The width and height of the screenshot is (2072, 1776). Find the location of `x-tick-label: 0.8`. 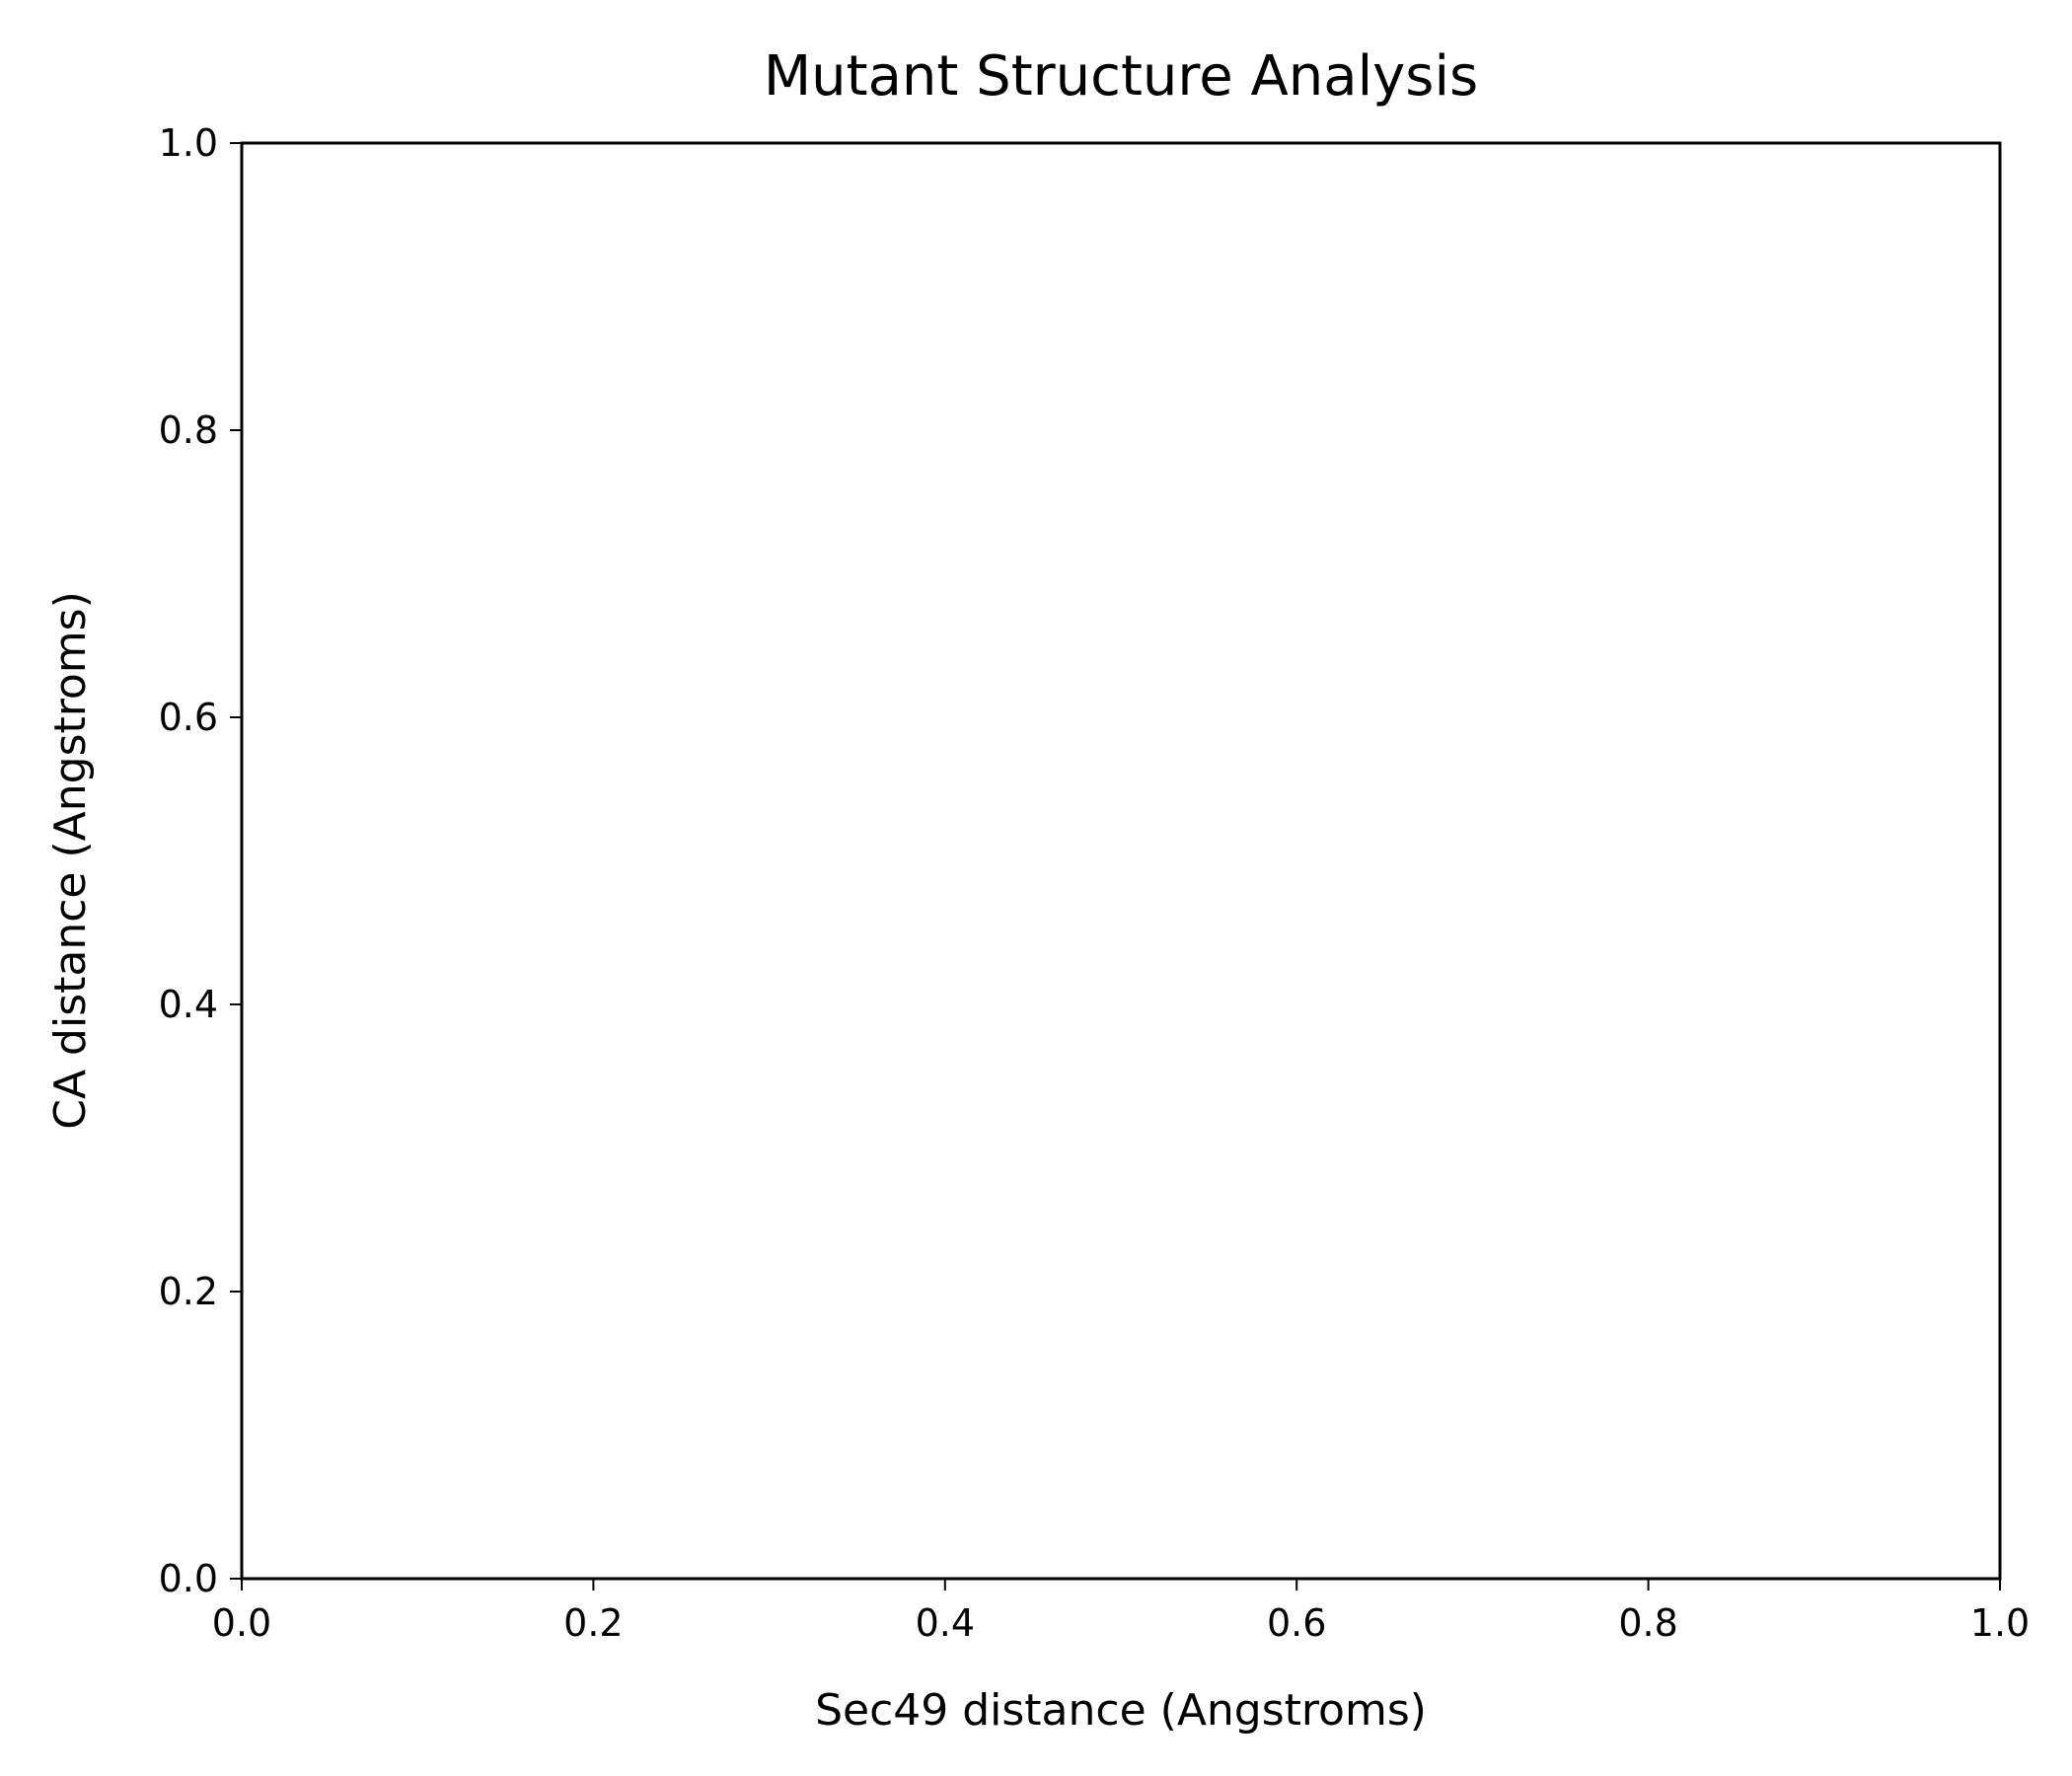

x-tick-label: 0.8 is located at coordinates (1647, 1623).